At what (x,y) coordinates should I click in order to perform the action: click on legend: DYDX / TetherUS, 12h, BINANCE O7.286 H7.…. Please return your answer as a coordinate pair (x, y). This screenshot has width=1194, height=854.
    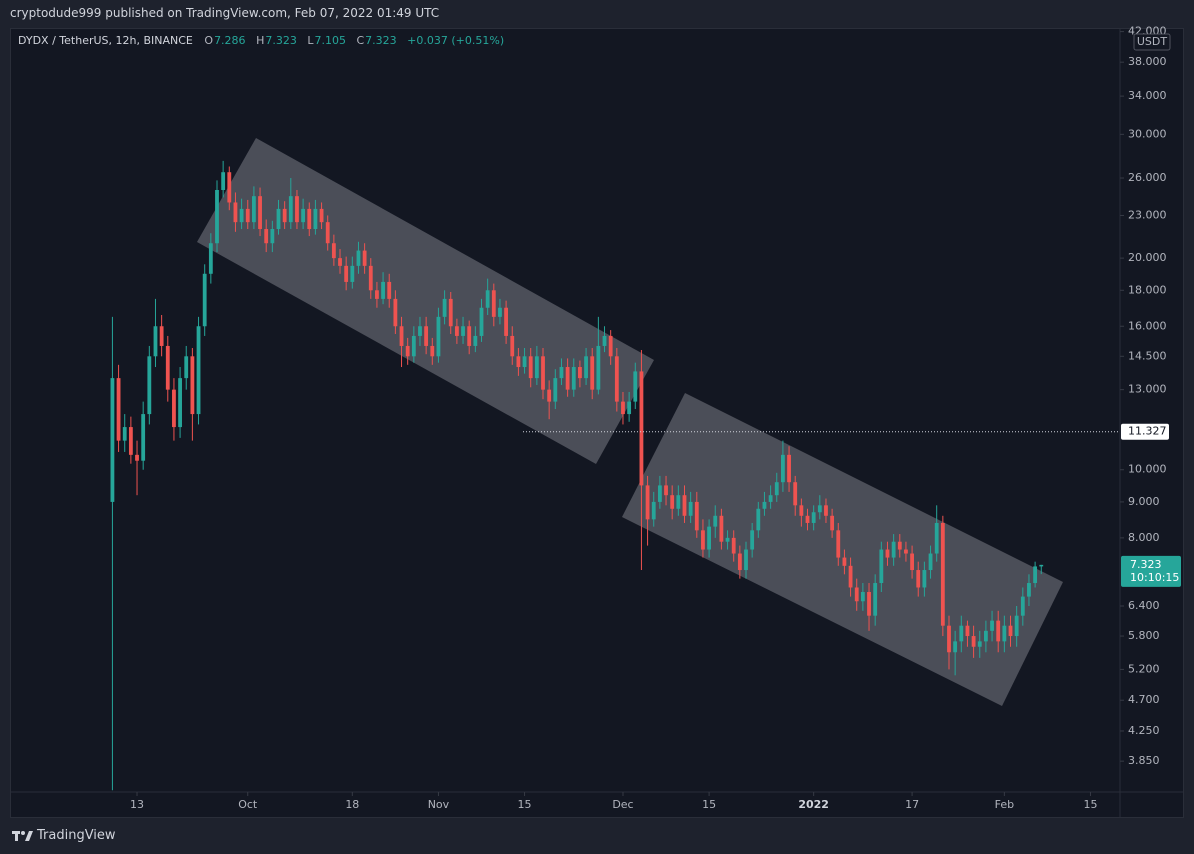
    Looking at the image, I should click on (264, 40).